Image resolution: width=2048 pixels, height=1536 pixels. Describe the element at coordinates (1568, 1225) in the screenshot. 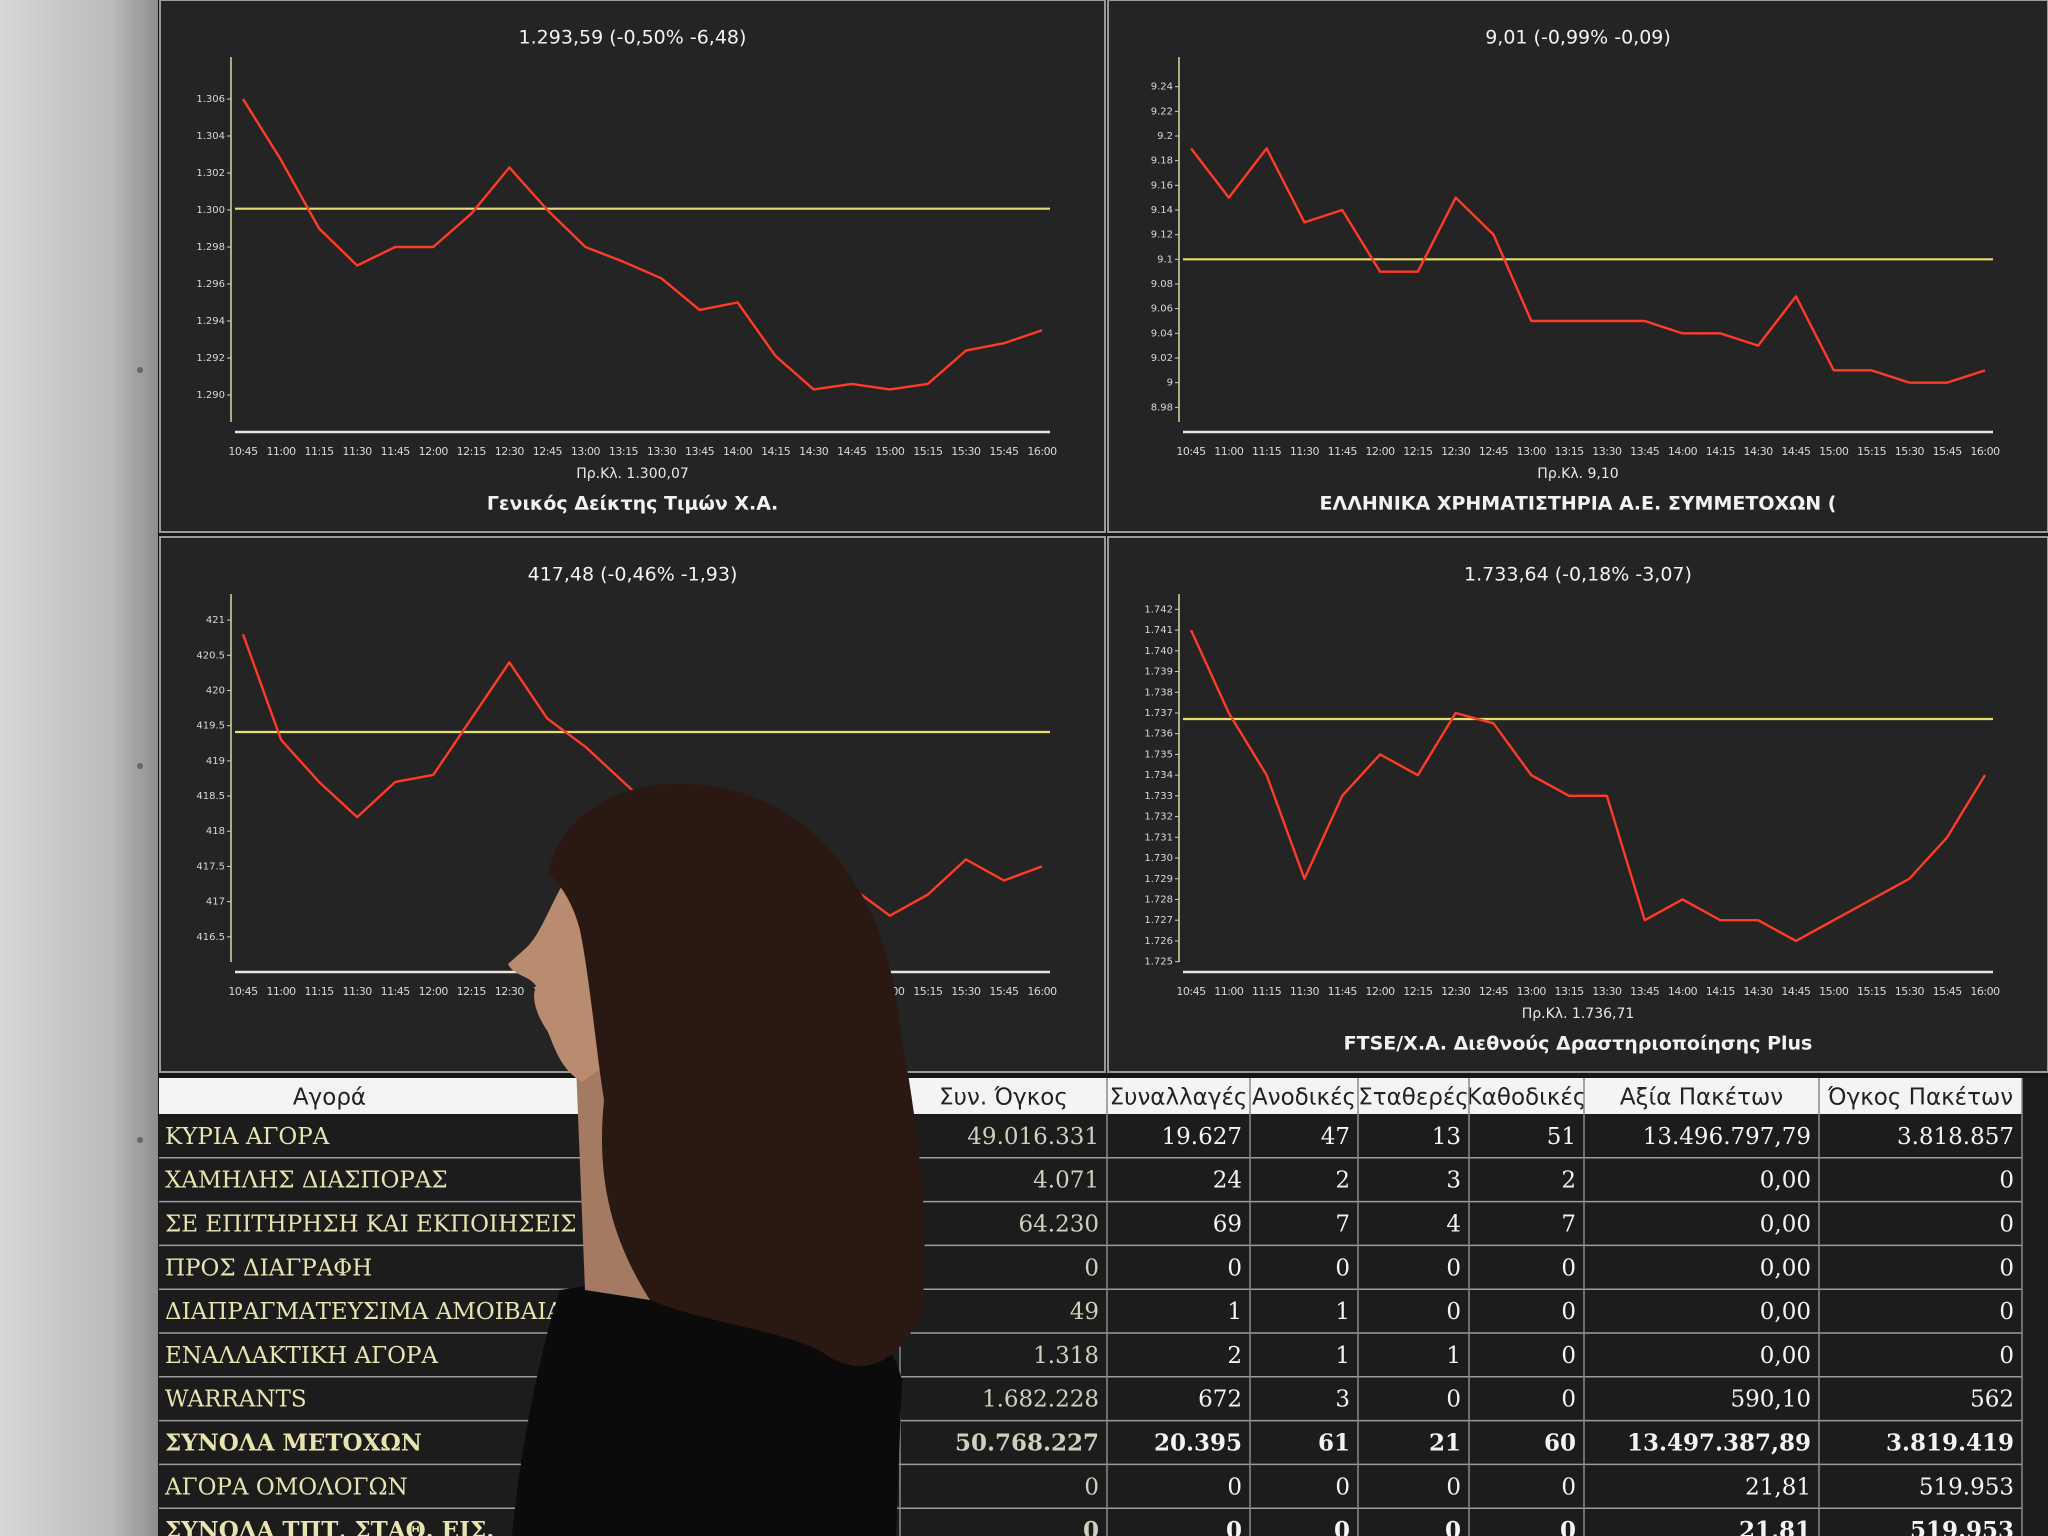

I see `table-cell: 7` at that location.